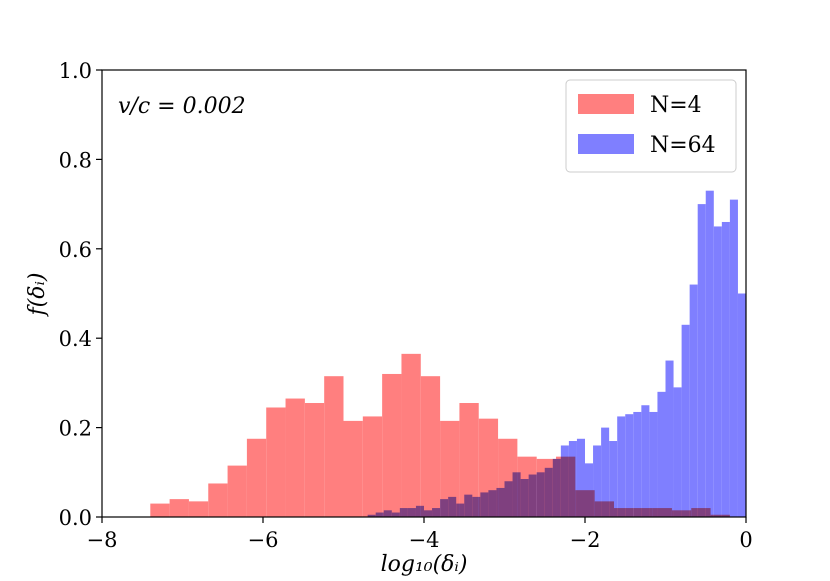 The height and width of the screenshot is (581, 830). What do you see at coordinates (75, 518) in the screenshot?
I see `y-tick-label: 0.0` at bounding box center [75, 518].